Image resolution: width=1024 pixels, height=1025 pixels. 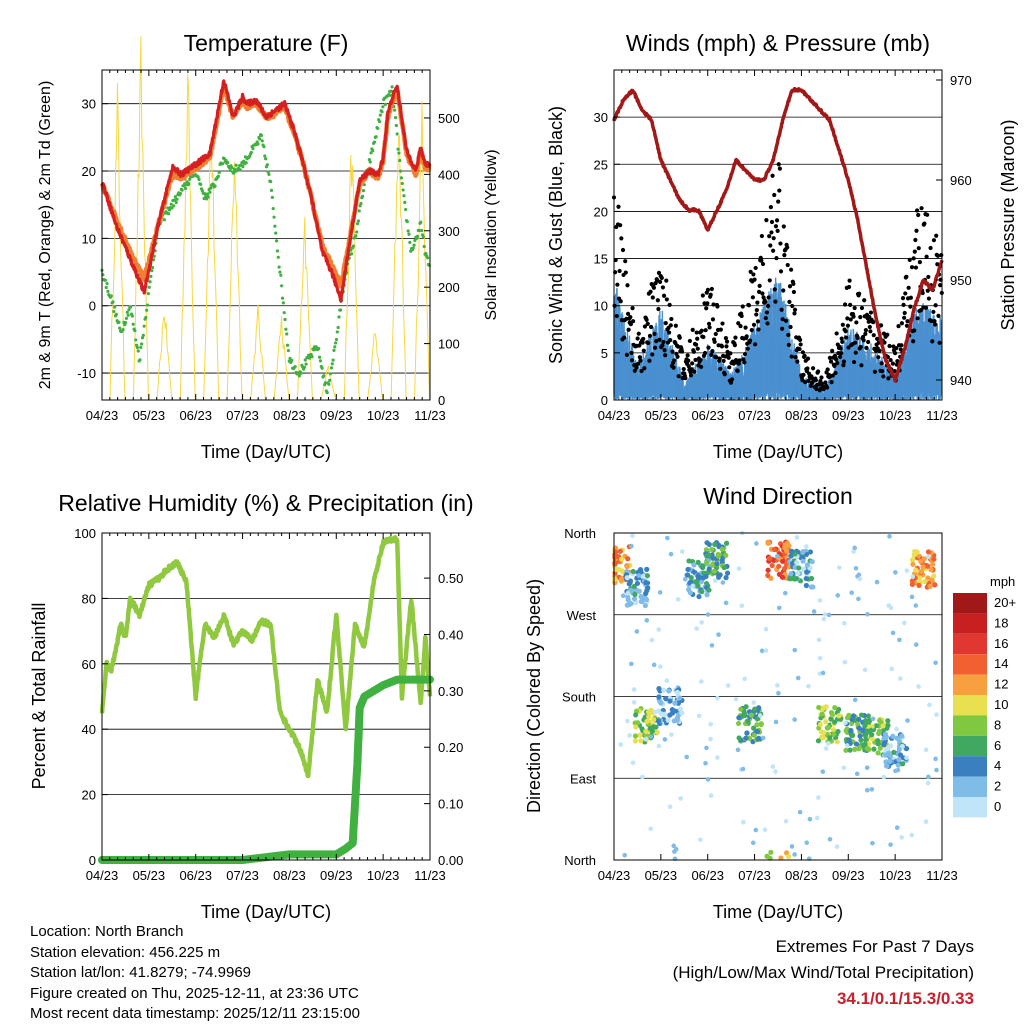 What do you see at coordinates (242, 415) in the screenshot?
I see `x-tick-label: 07/23` at bounding box center [242, 415].